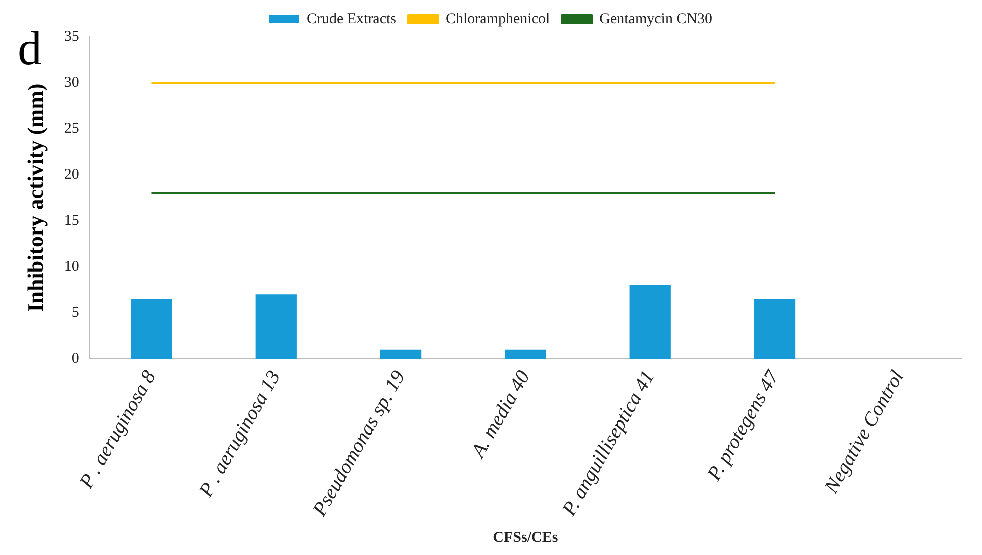  What do you see at coordinates (76, 312) in the screenshot?
I see `y-tick-label: 5` at bounding box center [76, 312].